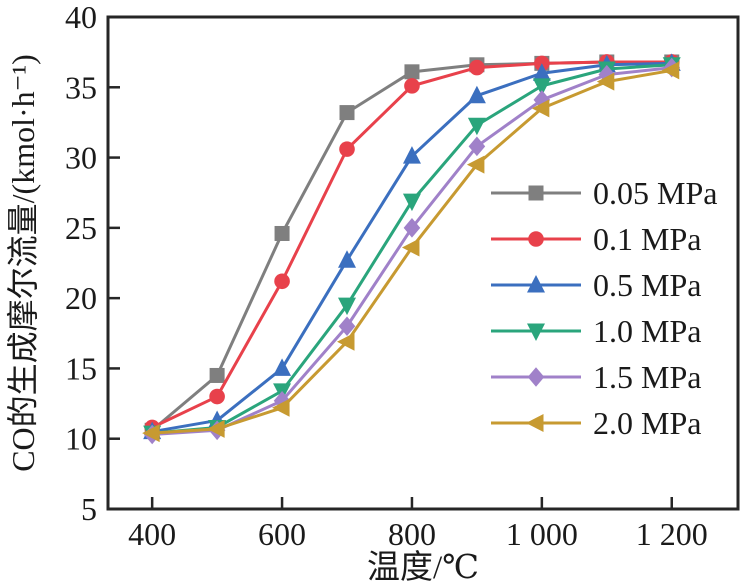 Image resolution: width=749 pixels, height=583 pixels. Describe the element at coordinates (412, 534) in the screenshot. I see `x-tick-label: 800` at that location.